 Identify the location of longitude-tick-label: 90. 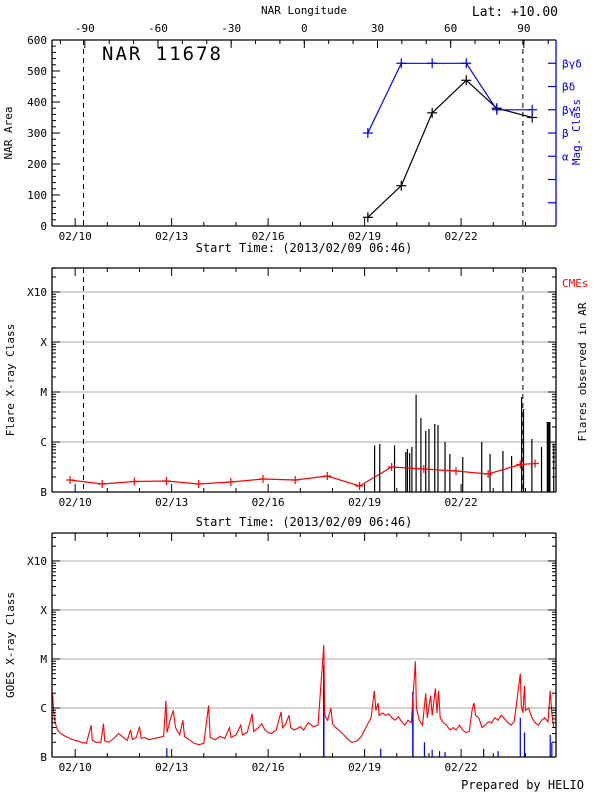
(523, 28).